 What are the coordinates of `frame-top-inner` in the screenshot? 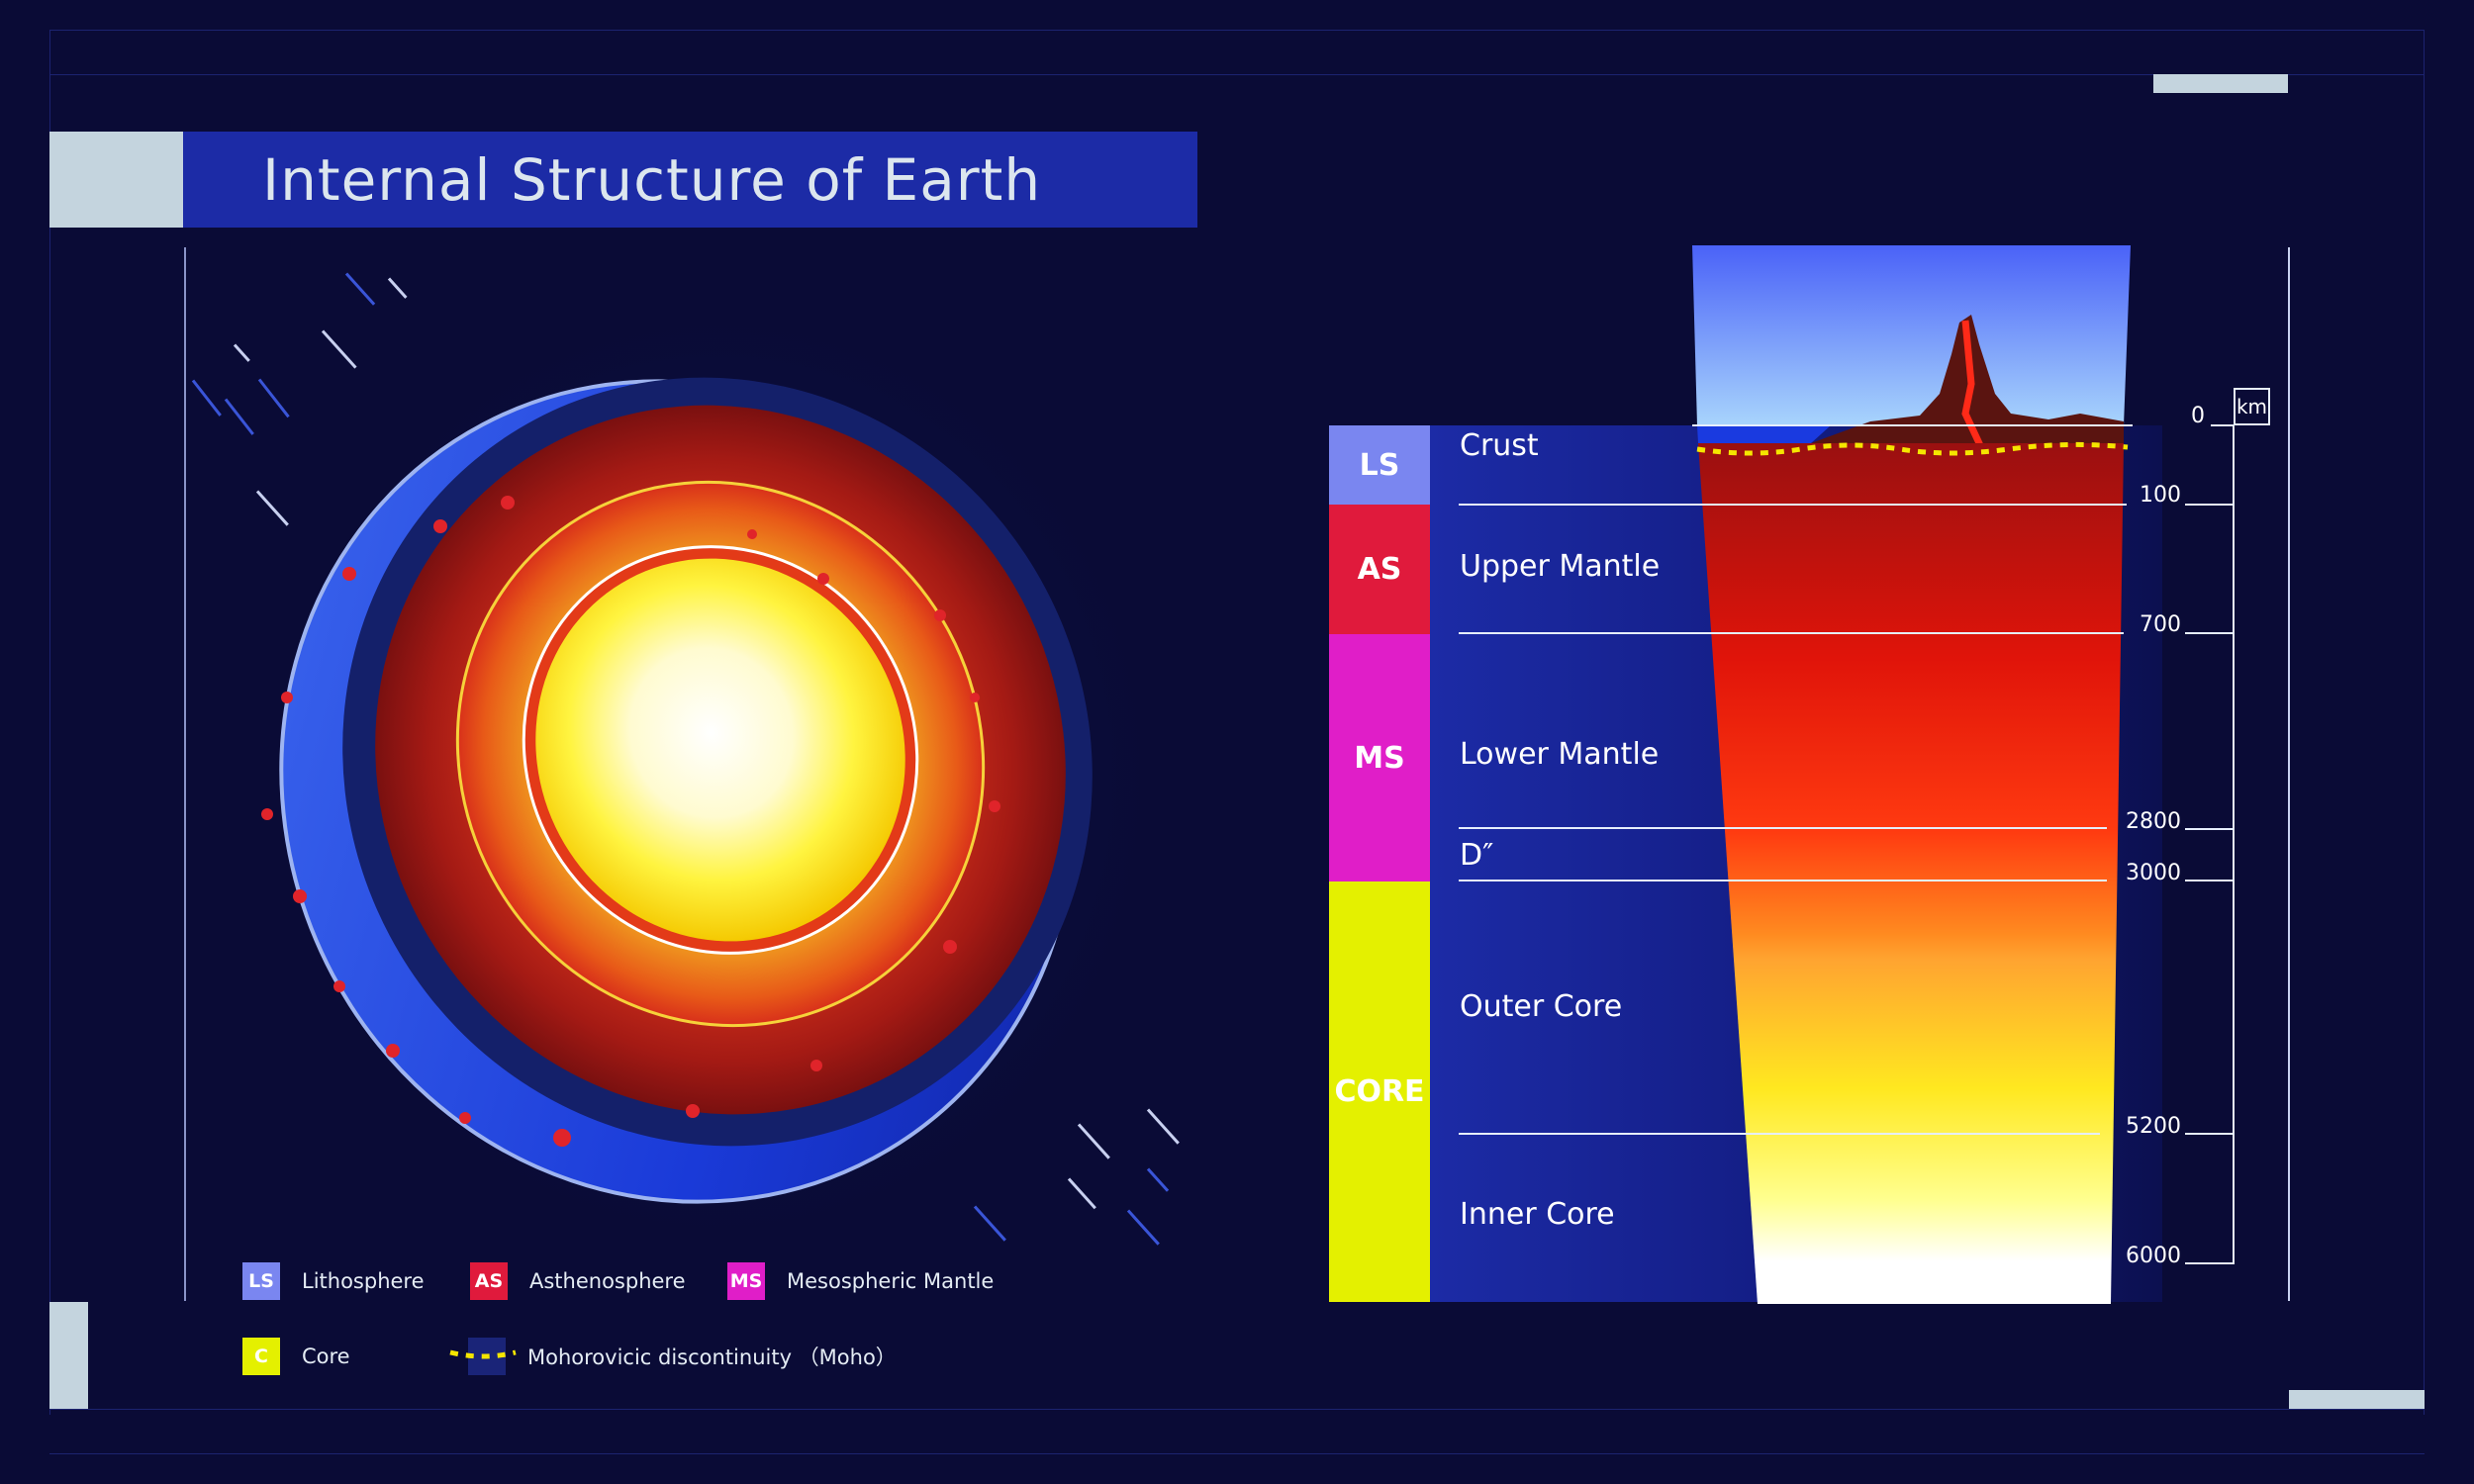 It's located at (1237, 74).